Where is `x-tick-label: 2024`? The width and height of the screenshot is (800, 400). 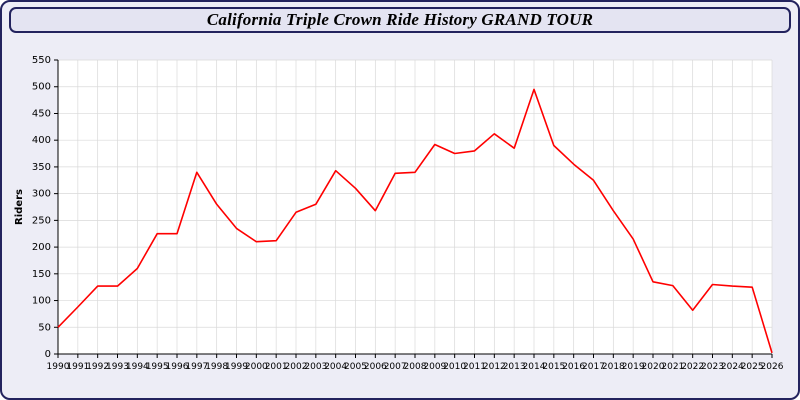 x-tick-label: 2024 is located at coordinates (732, 367).